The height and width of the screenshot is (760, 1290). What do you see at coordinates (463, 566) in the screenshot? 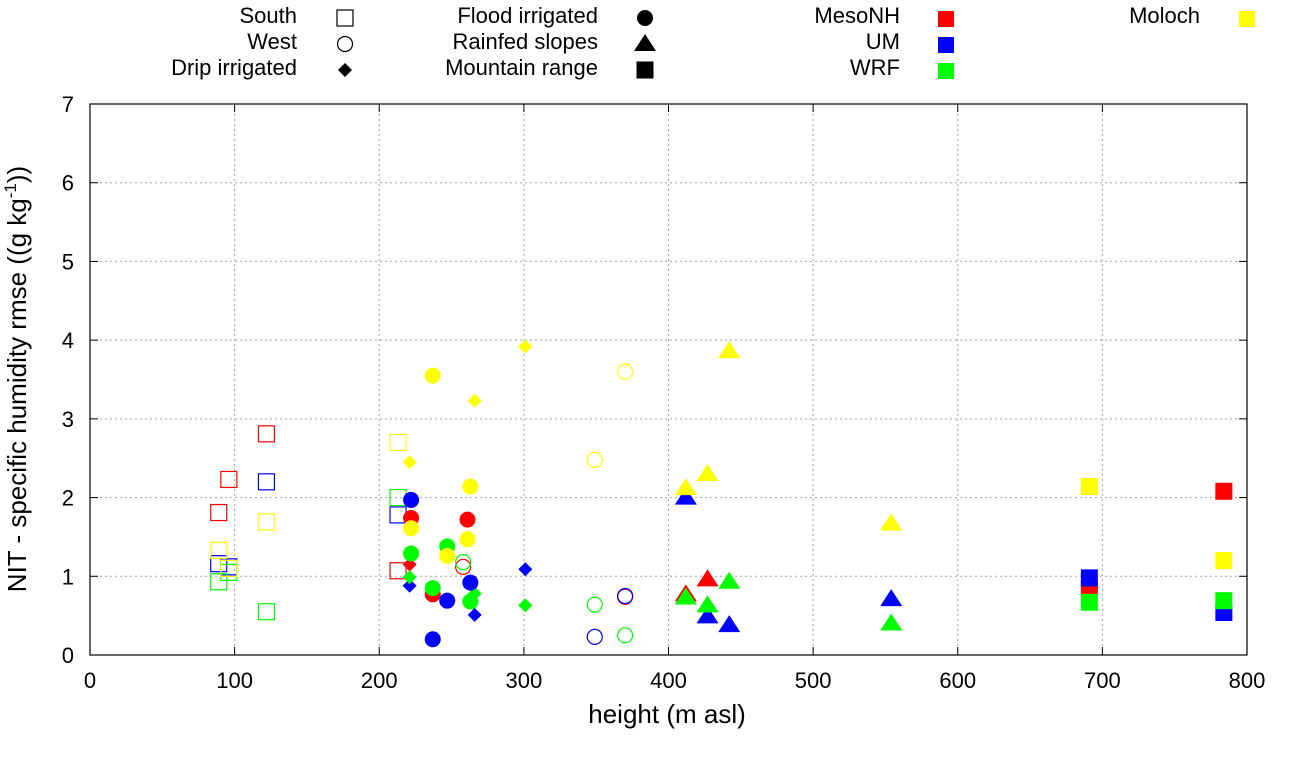
I see `data-point-west-mesonh` at bounding box center [463, 566].